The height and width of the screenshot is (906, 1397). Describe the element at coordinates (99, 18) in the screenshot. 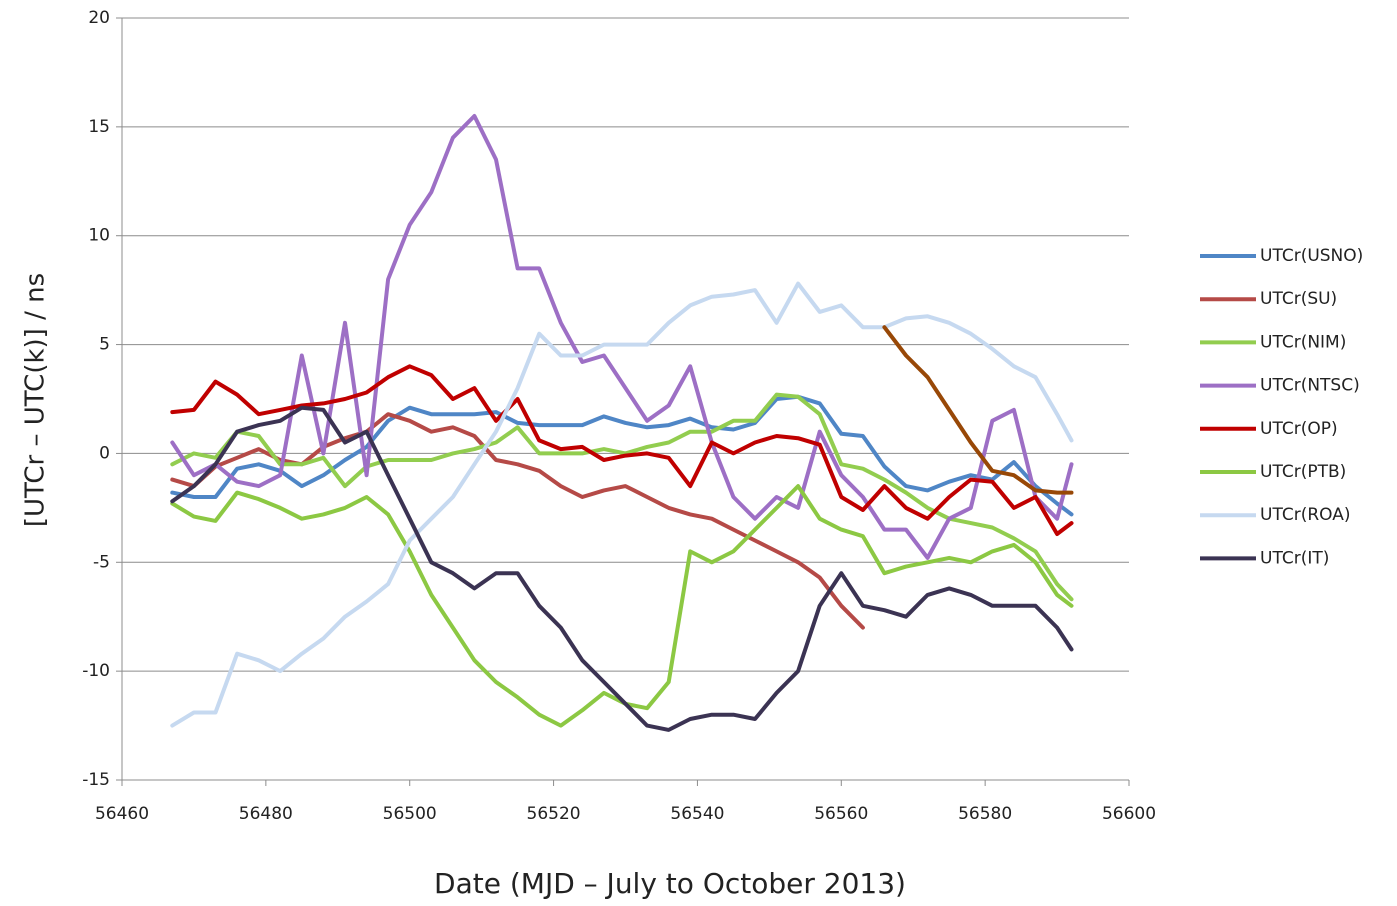

I see `y-tick-label: 20` at that location.